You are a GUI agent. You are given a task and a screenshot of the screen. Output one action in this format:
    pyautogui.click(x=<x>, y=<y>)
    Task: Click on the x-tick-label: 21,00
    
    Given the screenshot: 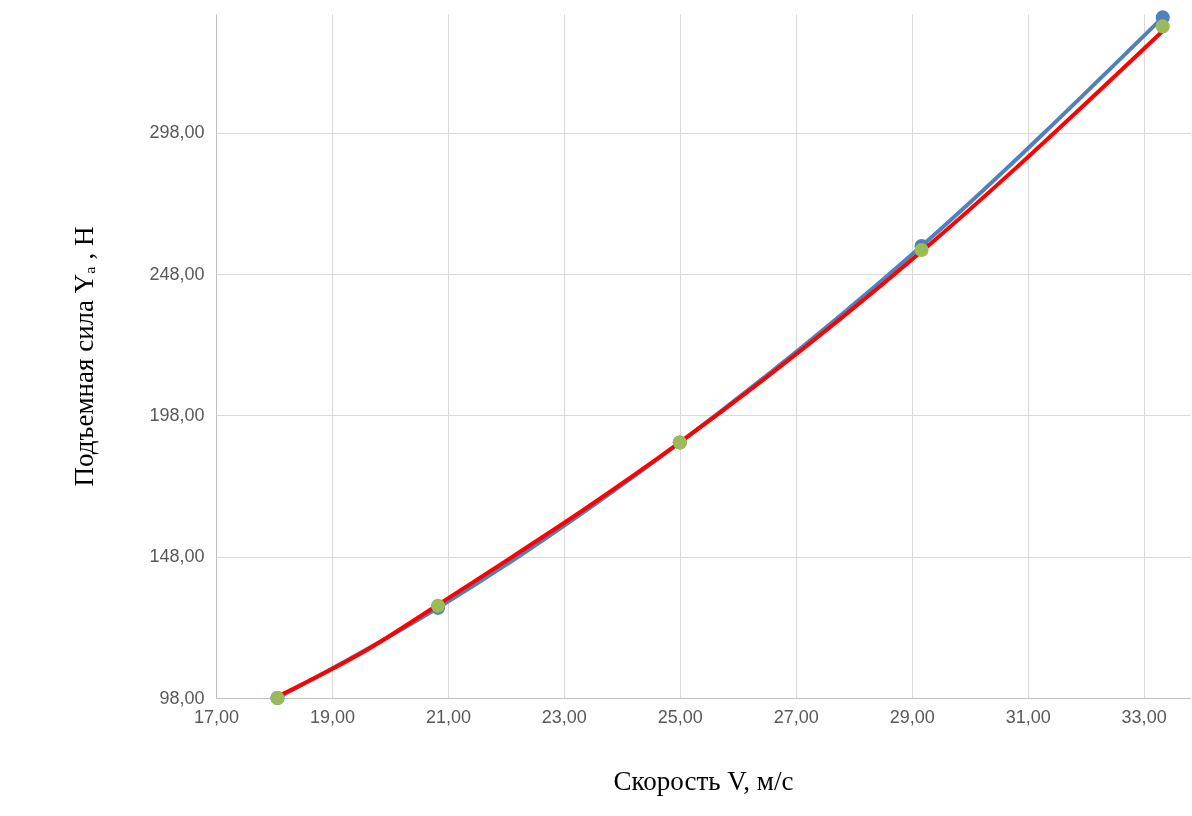 What is the action you would take?
    pyautogui.click(x=448, y=716)
    